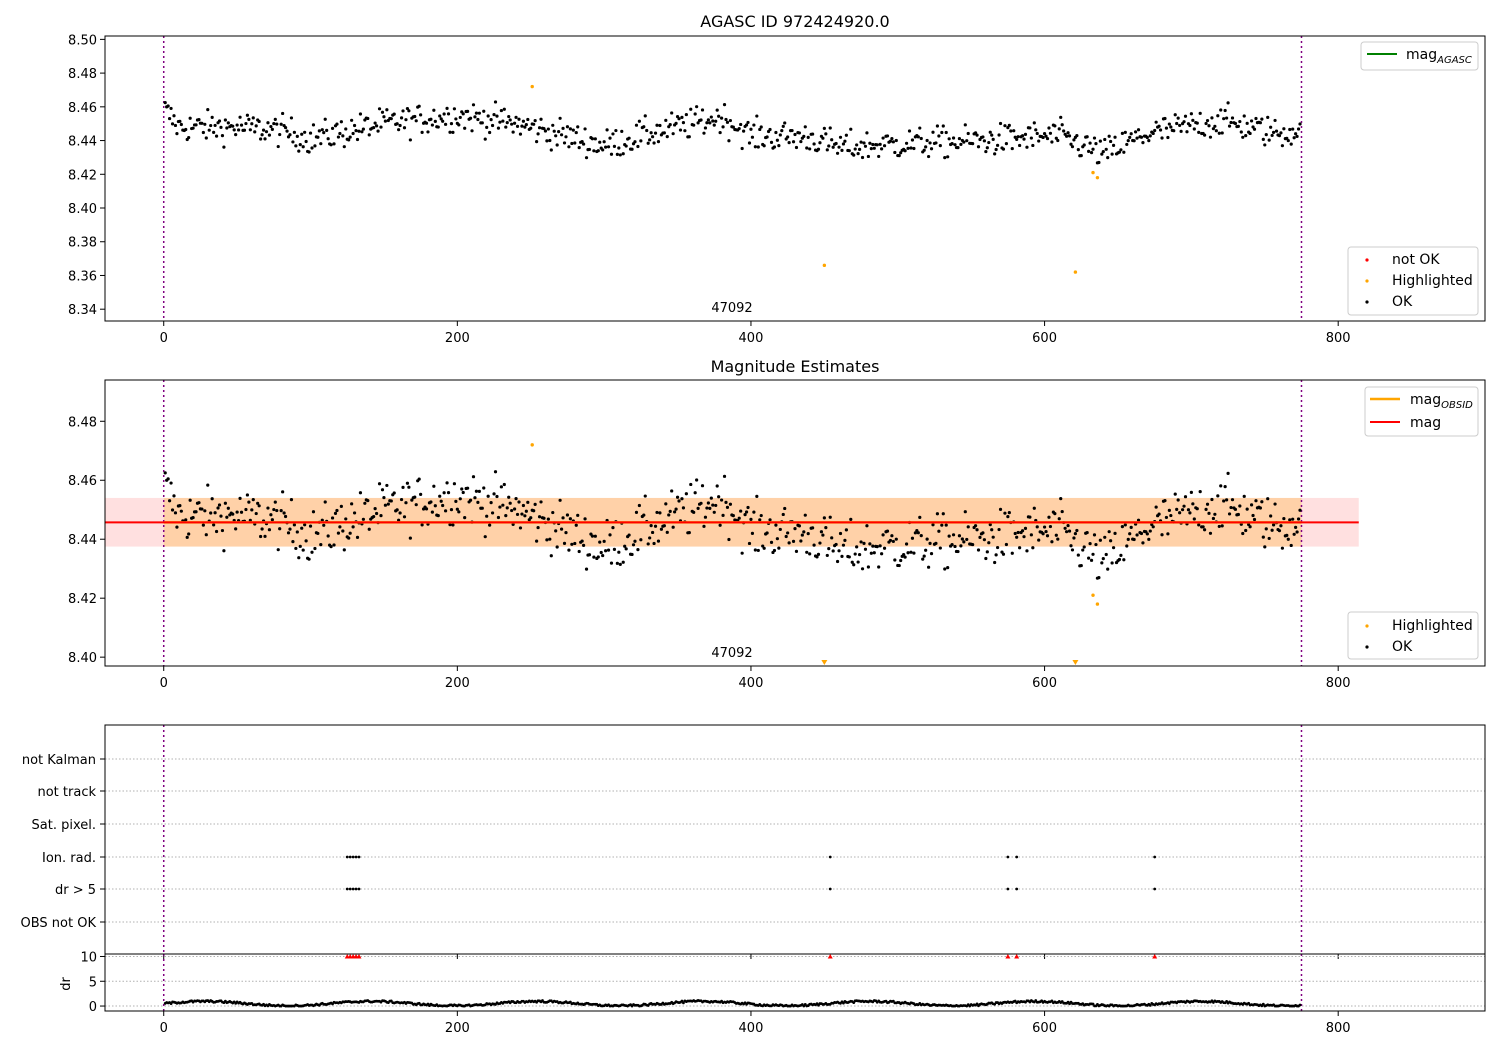  I want to click on p3-row-label: dr > 5, so click(75, 890).